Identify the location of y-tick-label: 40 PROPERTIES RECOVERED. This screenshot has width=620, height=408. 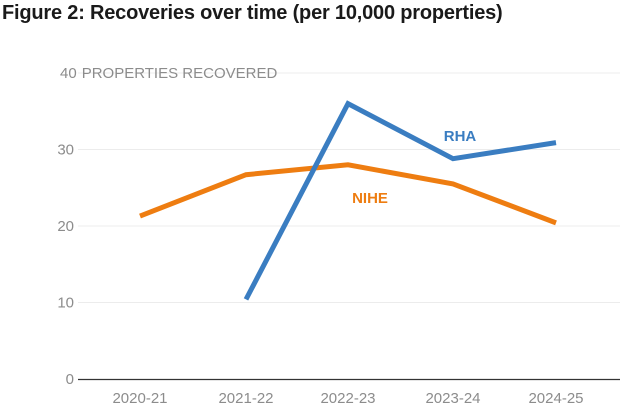
(168, 73).